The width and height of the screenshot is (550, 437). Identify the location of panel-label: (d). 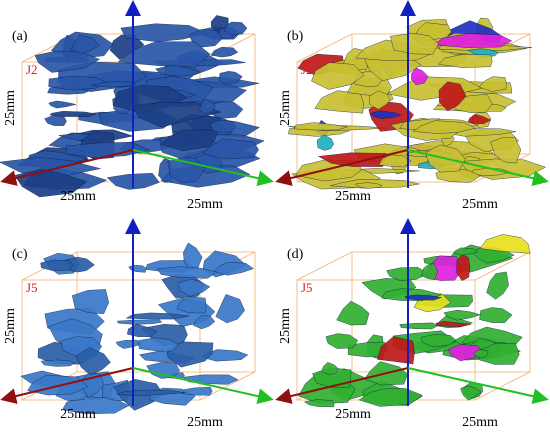
(295, 254).